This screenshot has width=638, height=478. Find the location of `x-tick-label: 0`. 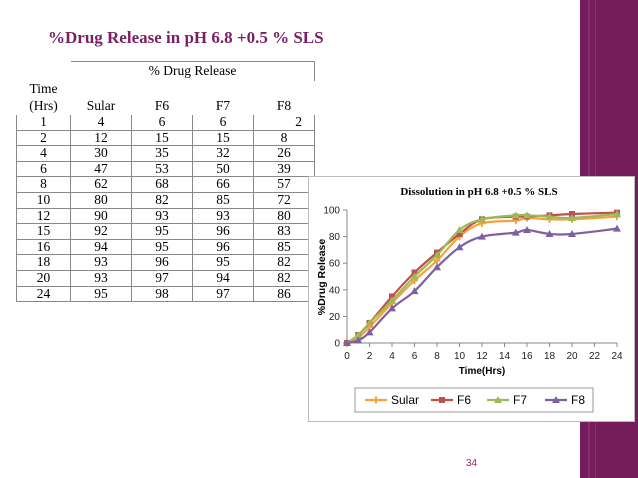

x-tick-label: 0 is located at coordinates (347, 356).